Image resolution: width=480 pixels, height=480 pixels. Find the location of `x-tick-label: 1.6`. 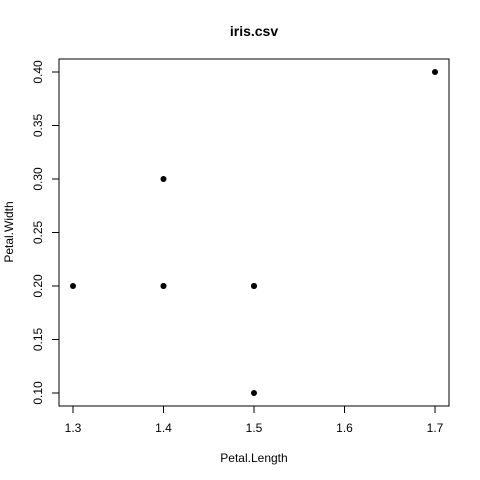

x-tick-label: 1.6 is located at coordinates (344, 428).